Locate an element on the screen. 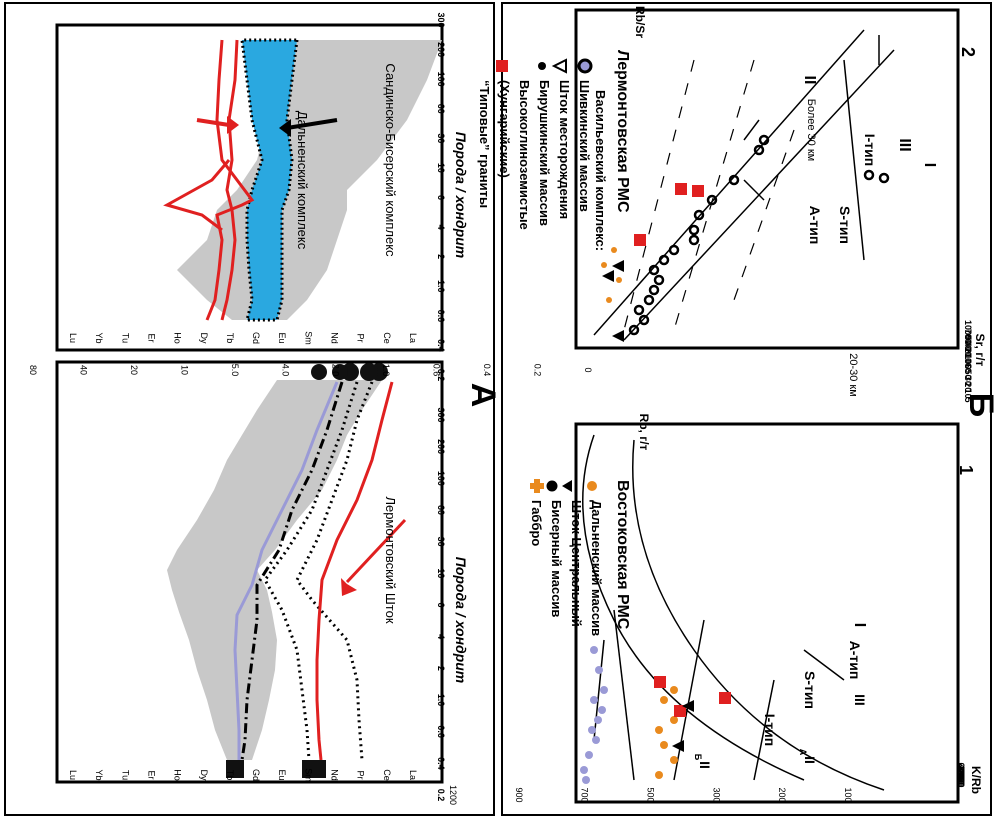 The image size is (997, 819). plot-1-orange is located at coordinates (666, 732).